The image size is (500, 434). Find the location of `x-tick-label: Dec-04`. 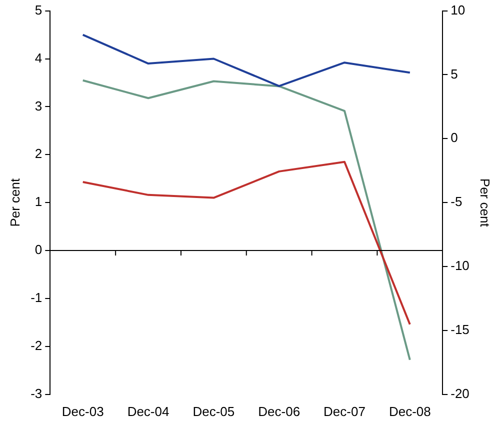

x-tick-label: Dec-04 is located at coordinates (148, 411).